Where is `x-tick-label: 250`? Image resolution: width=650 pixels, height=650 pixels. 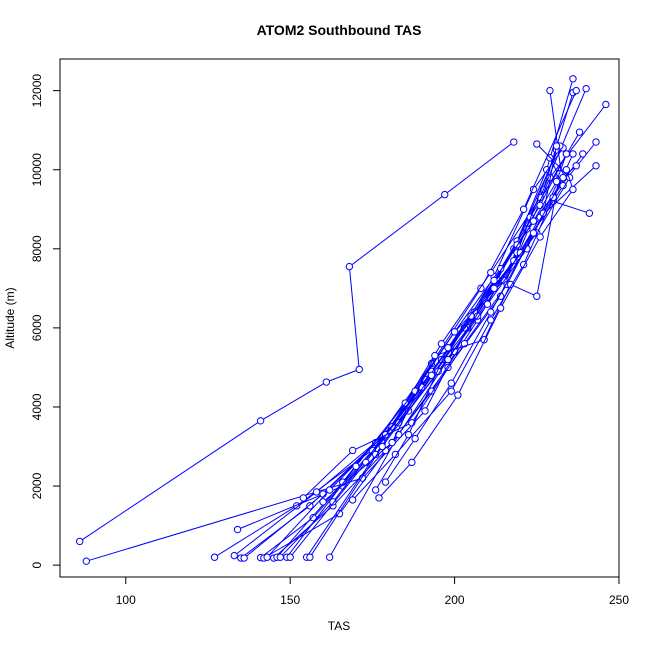
x-tick-label: 250 is located at coordinates (619, 600).